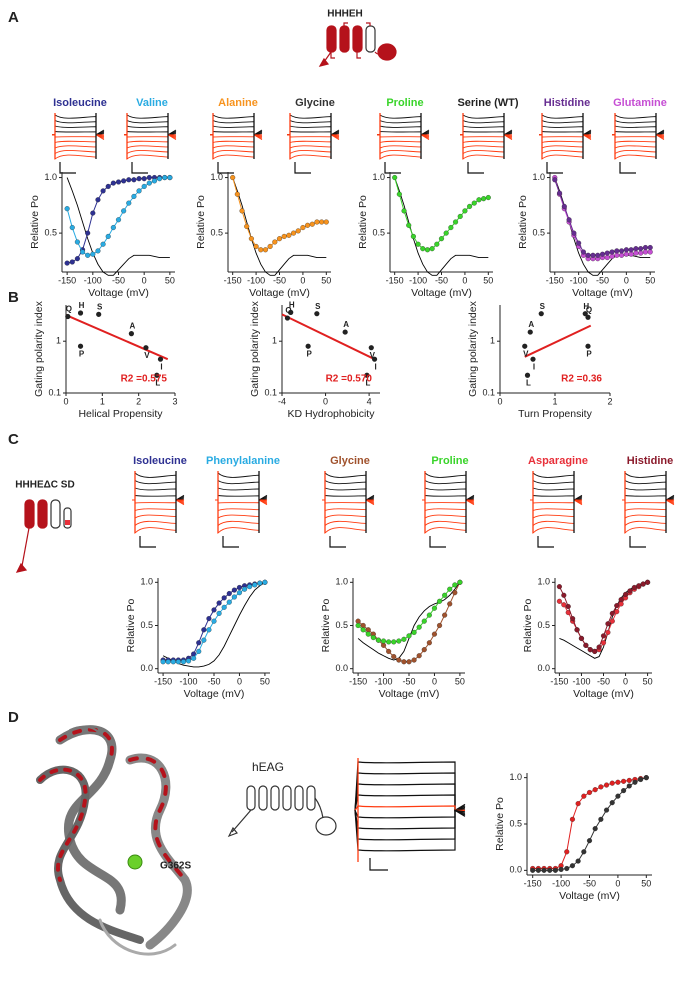 The image size is (692, 984). Describe the element at coordinates (555, 414) in the screenshot. I see `x-axis-label: Turn Propensity` at that location.